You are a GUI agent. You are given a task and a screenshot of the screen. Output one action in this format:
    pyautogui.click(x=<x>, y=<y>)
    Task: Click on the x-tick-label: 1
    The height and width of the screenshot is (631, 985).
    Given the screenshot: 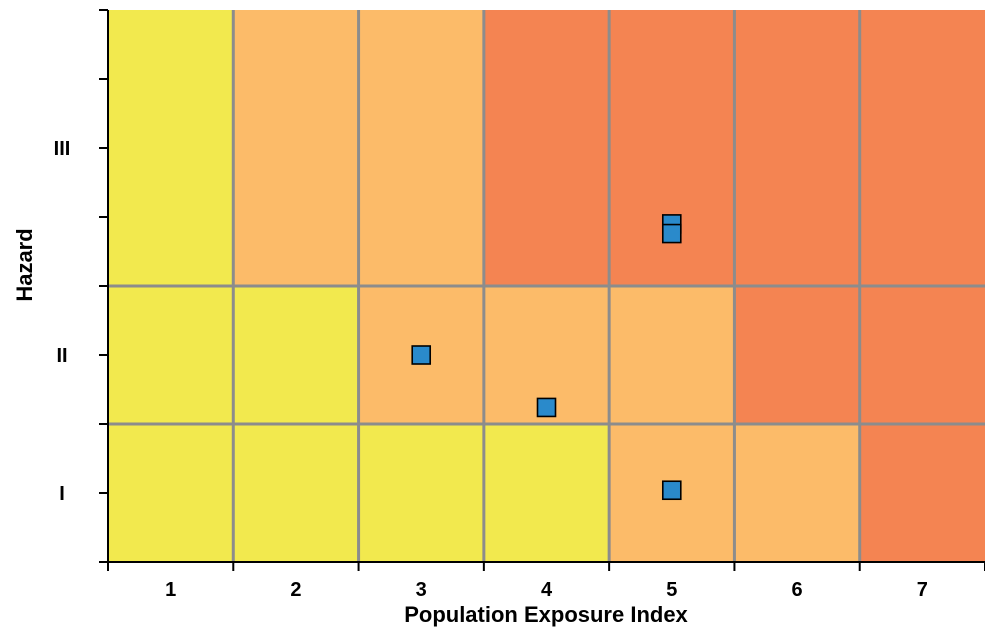 What is the action you would take?
    pyautogui.click(x=170, y=590)
    